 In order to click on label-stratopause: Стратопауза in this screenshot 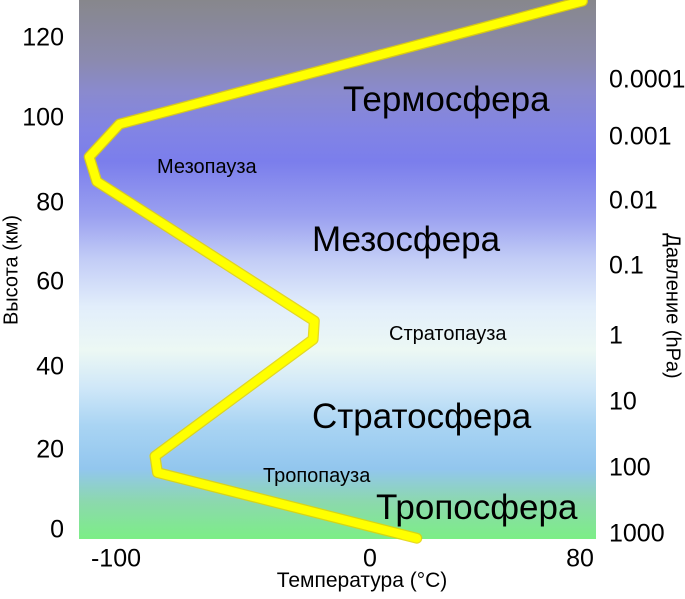, I will do `click(448, 334)`.